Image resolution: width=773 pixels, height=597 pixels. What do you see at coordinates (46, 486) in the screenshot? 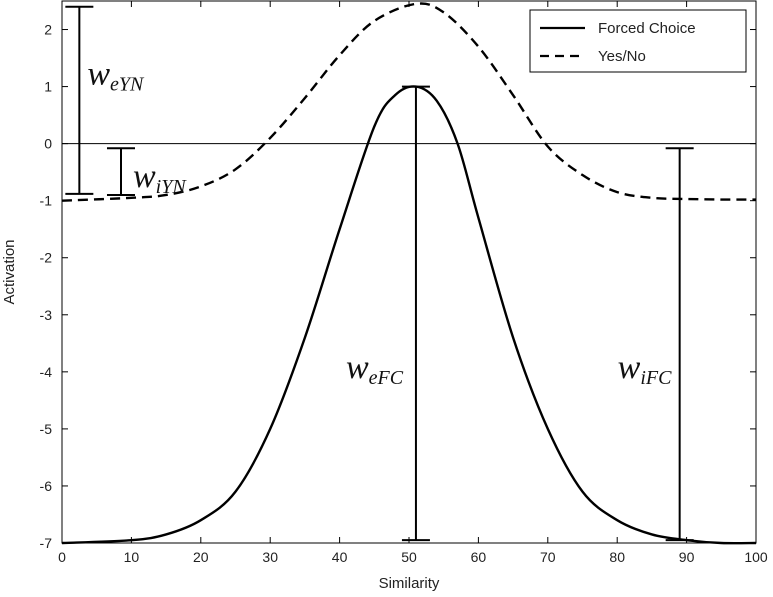
I see `y-tick-label: -6` at bounding box center [46, 486].